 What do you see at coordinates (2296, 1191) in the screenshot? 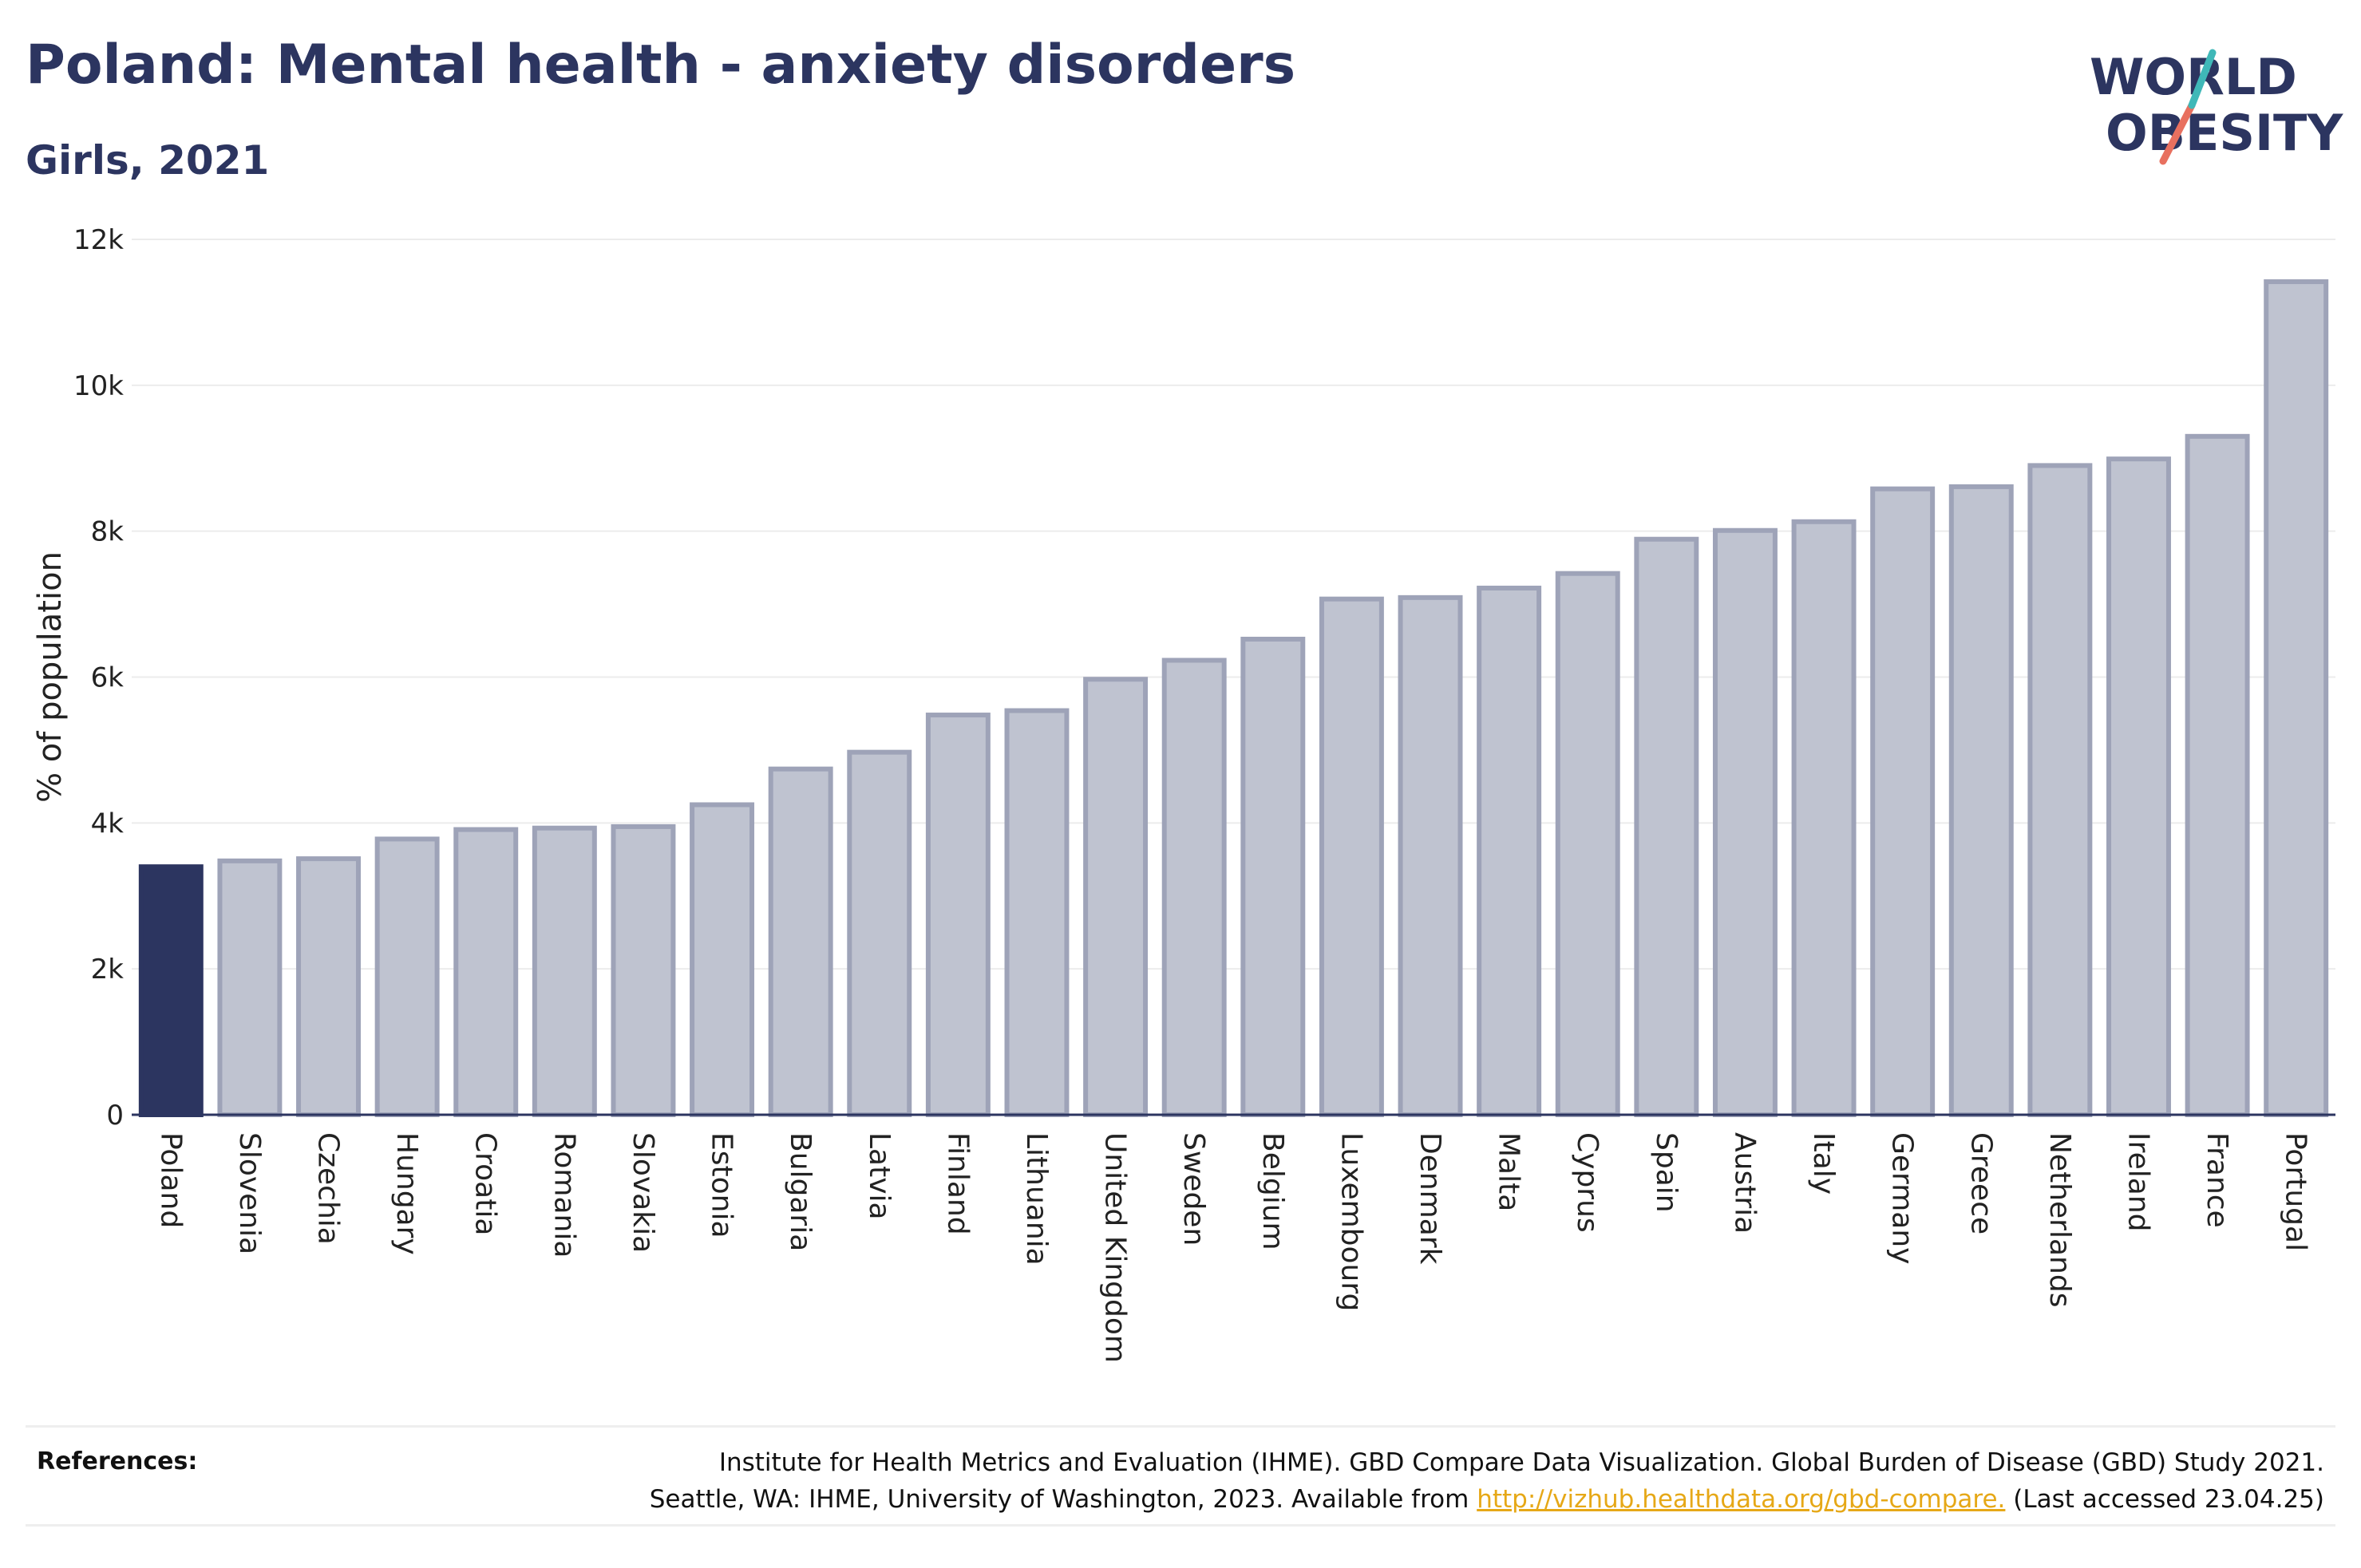
I see `x-tick-label: Portugal` at bounding box center [2296, 1191].